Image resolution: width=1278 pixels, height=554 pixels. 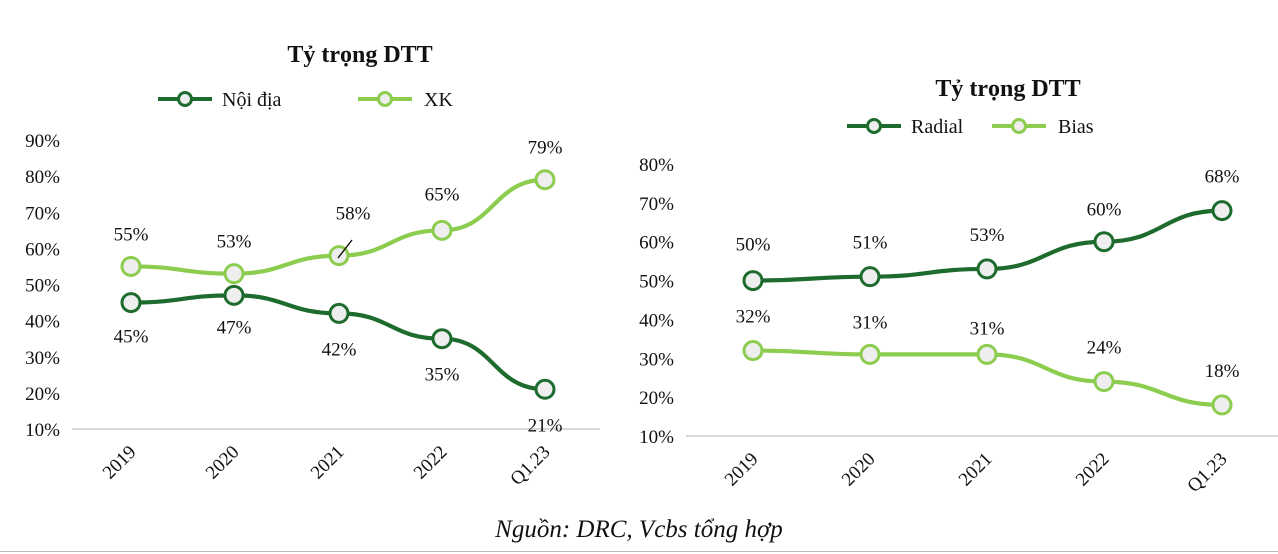 What do you see at coordinates (438, 100) in the screenshot?
I see `legend-label: XK` at bounding box center [438, 100].